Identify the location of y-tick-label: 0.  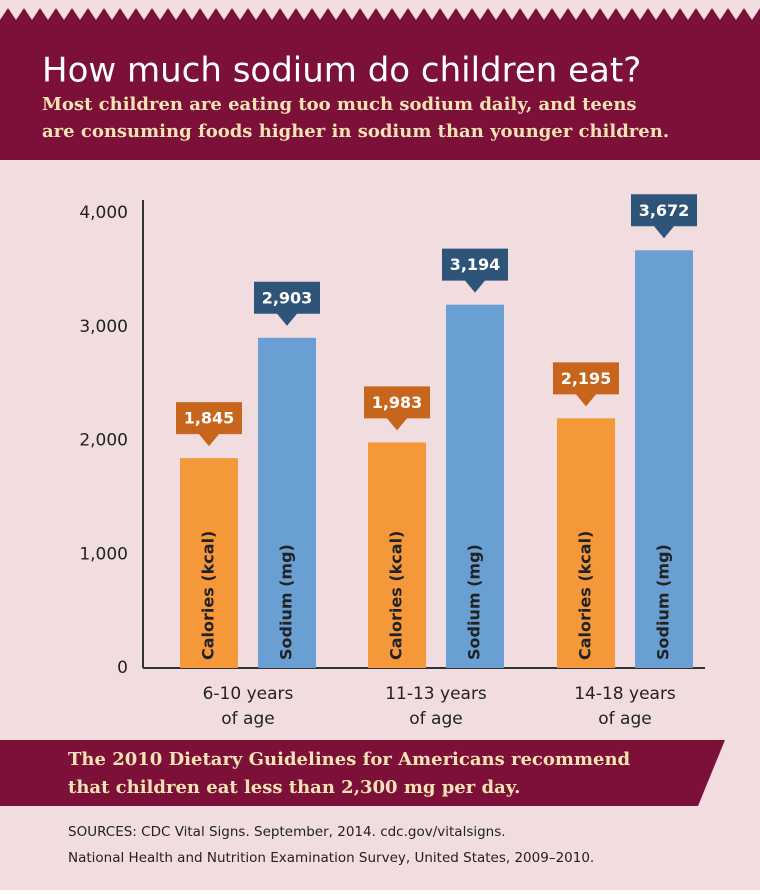
(122, 668).